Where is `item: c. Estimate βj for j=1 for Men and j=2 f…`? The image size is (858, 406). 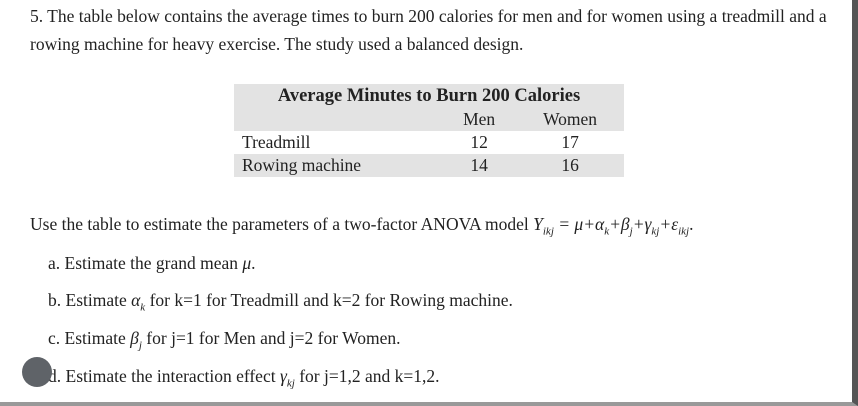 item: c. Estimate βj for j=1 for Men and j=2 f… is located at coordinates (224, 340).